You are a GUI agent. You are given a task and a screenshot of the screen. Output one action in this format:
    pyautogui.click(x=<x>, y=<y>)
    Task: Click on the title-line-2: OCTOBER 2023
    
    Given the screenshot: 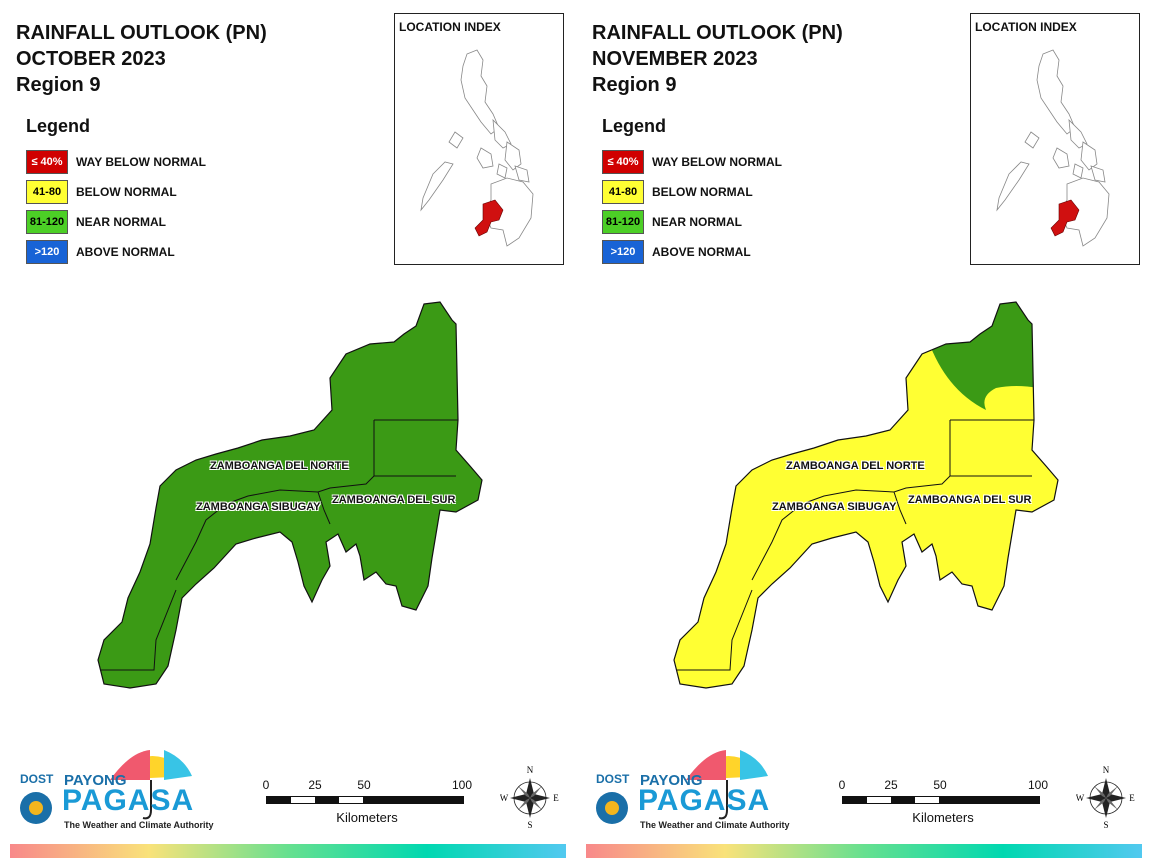 What is the action you would take?
    pyautogui.click(x=91, y=59)
    